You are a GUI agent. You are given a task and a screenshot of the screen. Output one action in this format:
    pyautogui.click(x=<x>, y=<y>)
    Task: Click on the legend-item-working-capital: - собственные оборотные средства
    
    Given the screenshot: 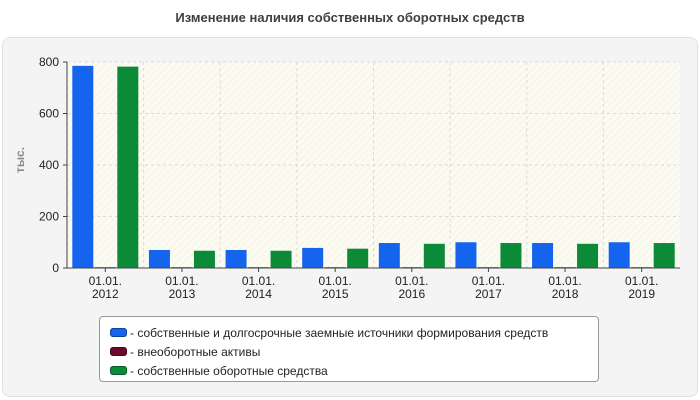 What is the action you would take?
    pyautogui.click(x=354, y=370)
    